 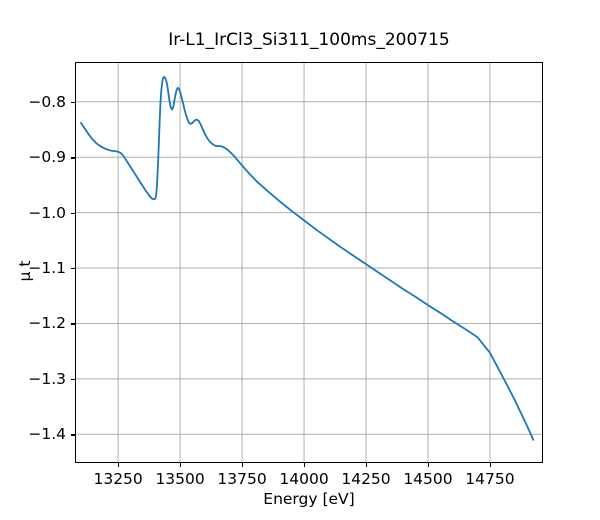 I want to click on y-tick-label: −1.0, so click(x=47, y=212).